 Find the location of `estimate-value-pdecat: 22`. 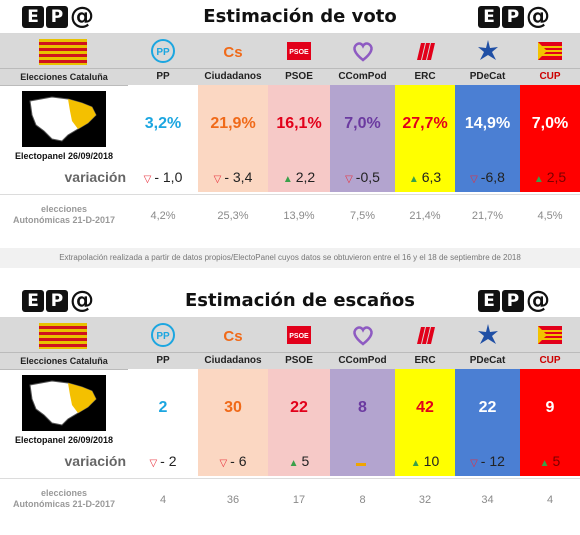

estimate-value-pdecat: 22 is located at coordinates (487, 408).